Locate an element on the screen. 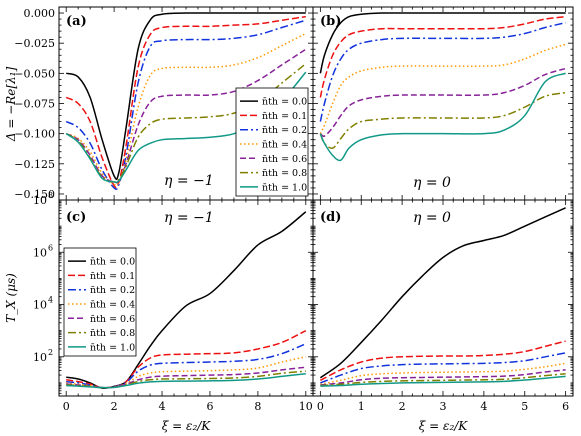 The width and height of the screenshot is (581, 436). panel-c-label: (c) is located at coordinates (76, 217).